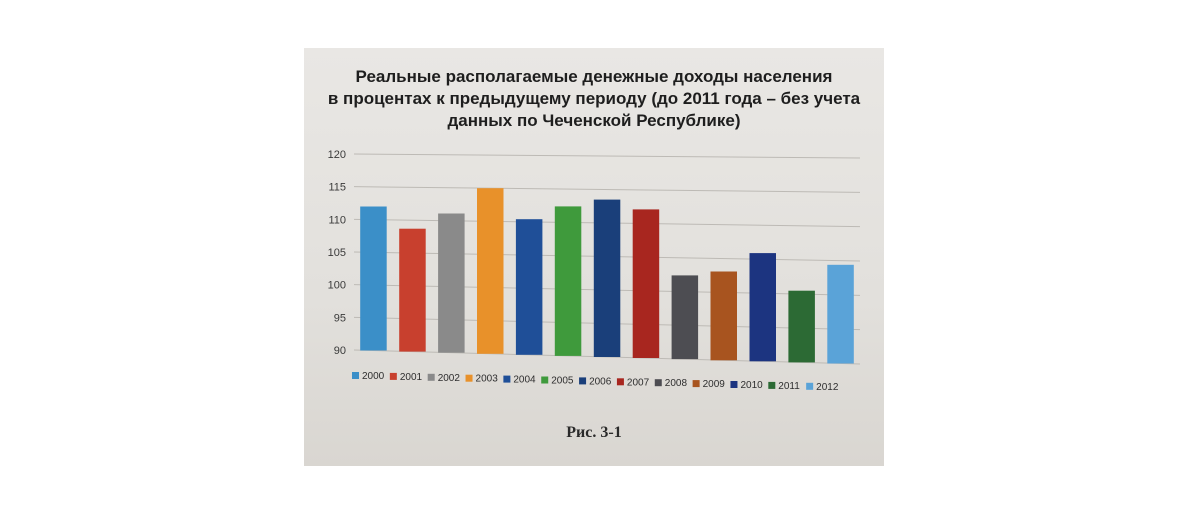 The width and height of the screenshot is (1190, 516). What do you see at coordinates (337, 253) in the screenshot?
I see `y-tick-label: 105` at bounding box center [337, 253].